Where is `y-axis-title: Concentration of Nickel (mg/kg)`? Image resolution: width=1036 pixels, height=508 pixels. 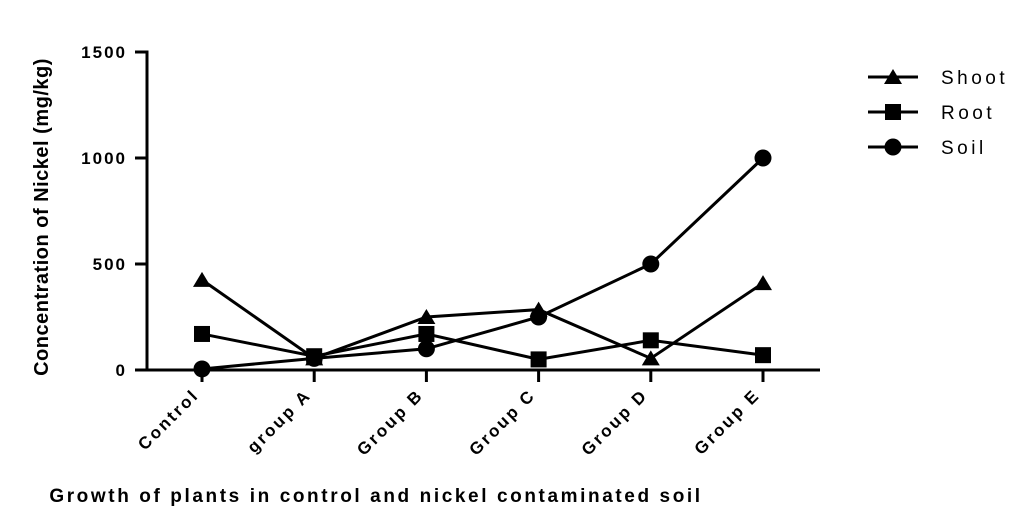
y-axis-title: Concentration of Nickel (mg/kg) is located at coordinates (42, 217).